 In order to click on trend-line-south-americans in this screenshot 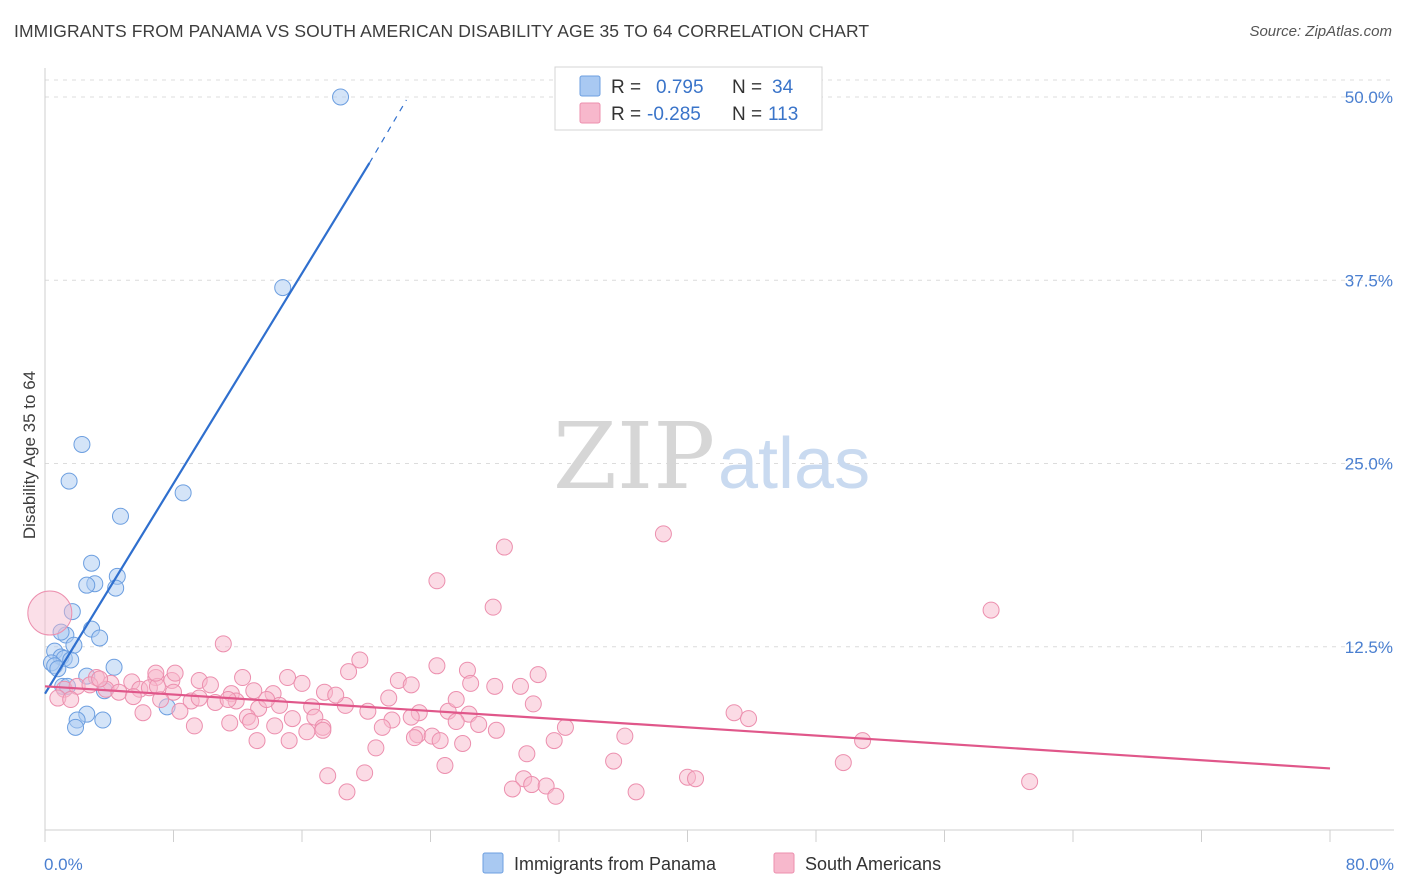, I will do `click(687, 727)`.